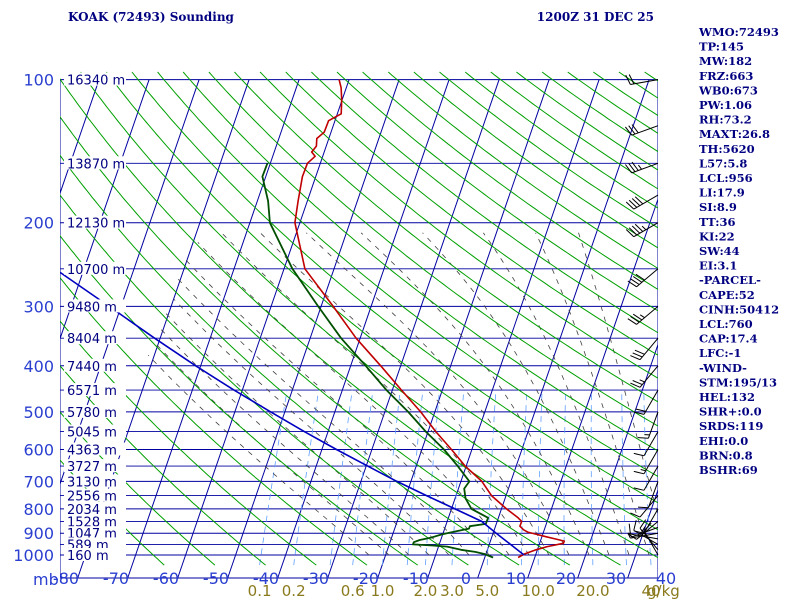  Describe the element at coordinates (416, 578) in the screenshot. I see `temperature-tick-label: -10` at that location.